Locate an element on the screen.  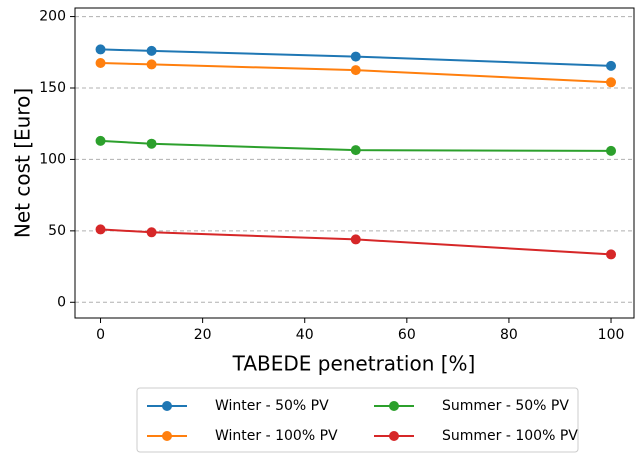
legend-label: Summer - 50% PV is located at coordinates (505, 406).